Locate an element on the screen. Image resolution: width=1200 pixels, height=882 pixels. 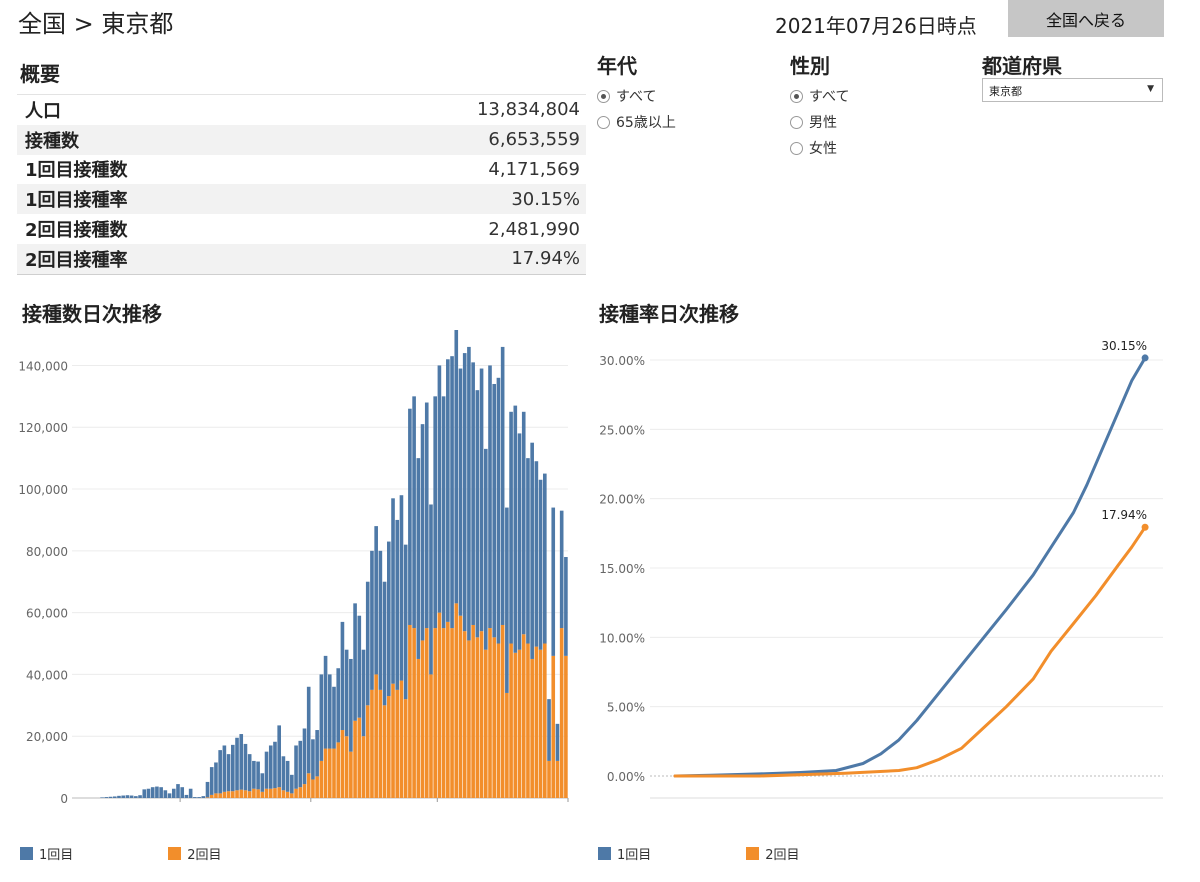
prefecture-select: 東京都 ▼ is located at coordinates (1072, 90).